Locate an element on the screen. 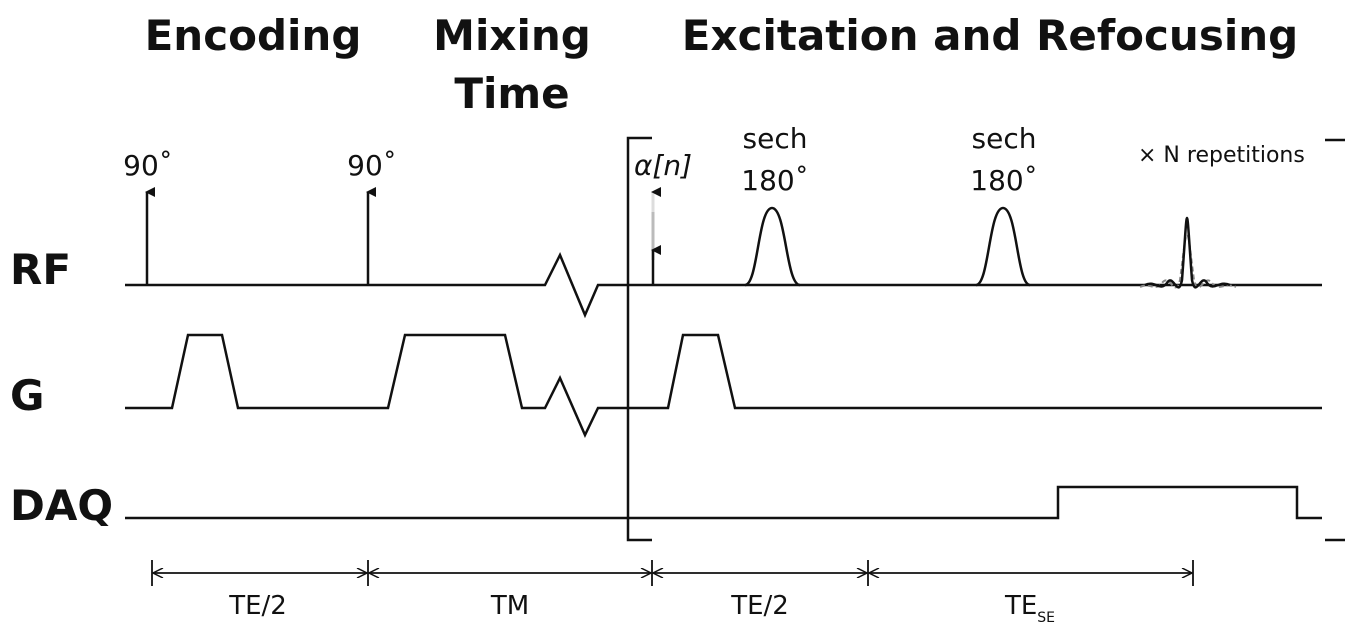 The image size is (1345, 630). gradient-waveform is located at coordinates (723, 385).